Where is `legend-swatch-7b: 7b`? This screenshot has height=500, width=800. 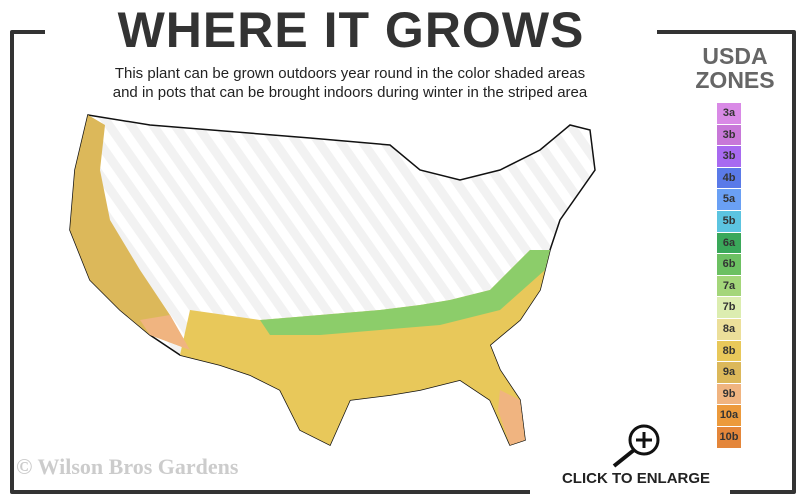 legend-swatch-7b: 7b is located at coordinates (729, 308).